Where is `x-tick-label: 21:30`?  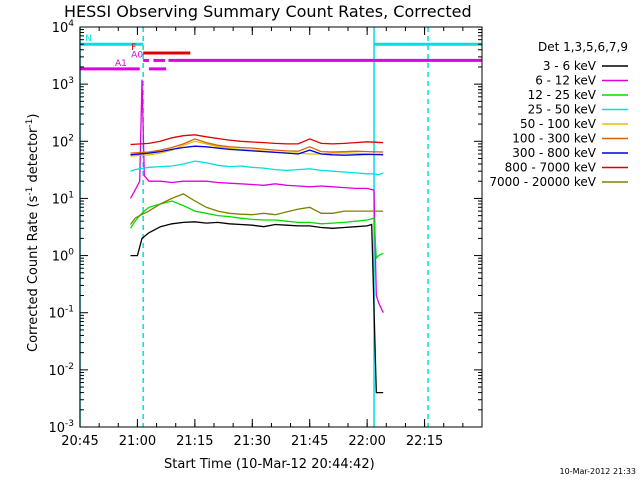 x-tick-label: 21:30 is located at coordinates (252, 441).